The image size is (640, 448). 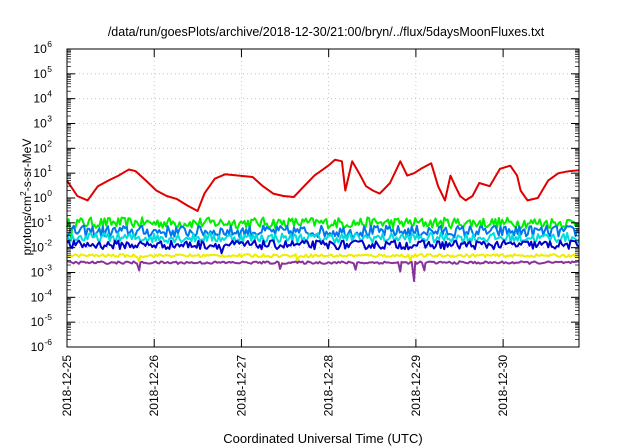 I want to click on y-tick-label: 10⁰, so click(x=42, y=196).